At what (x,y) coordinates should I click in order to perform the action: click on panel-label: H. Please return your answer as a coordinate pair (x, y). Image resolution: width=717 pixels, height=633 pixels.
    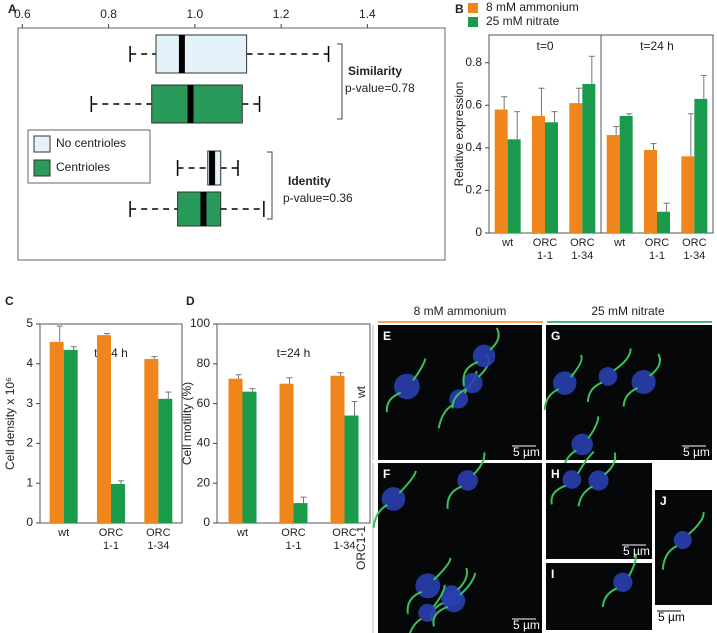
    Looking at the image, I should click on (555, 474).